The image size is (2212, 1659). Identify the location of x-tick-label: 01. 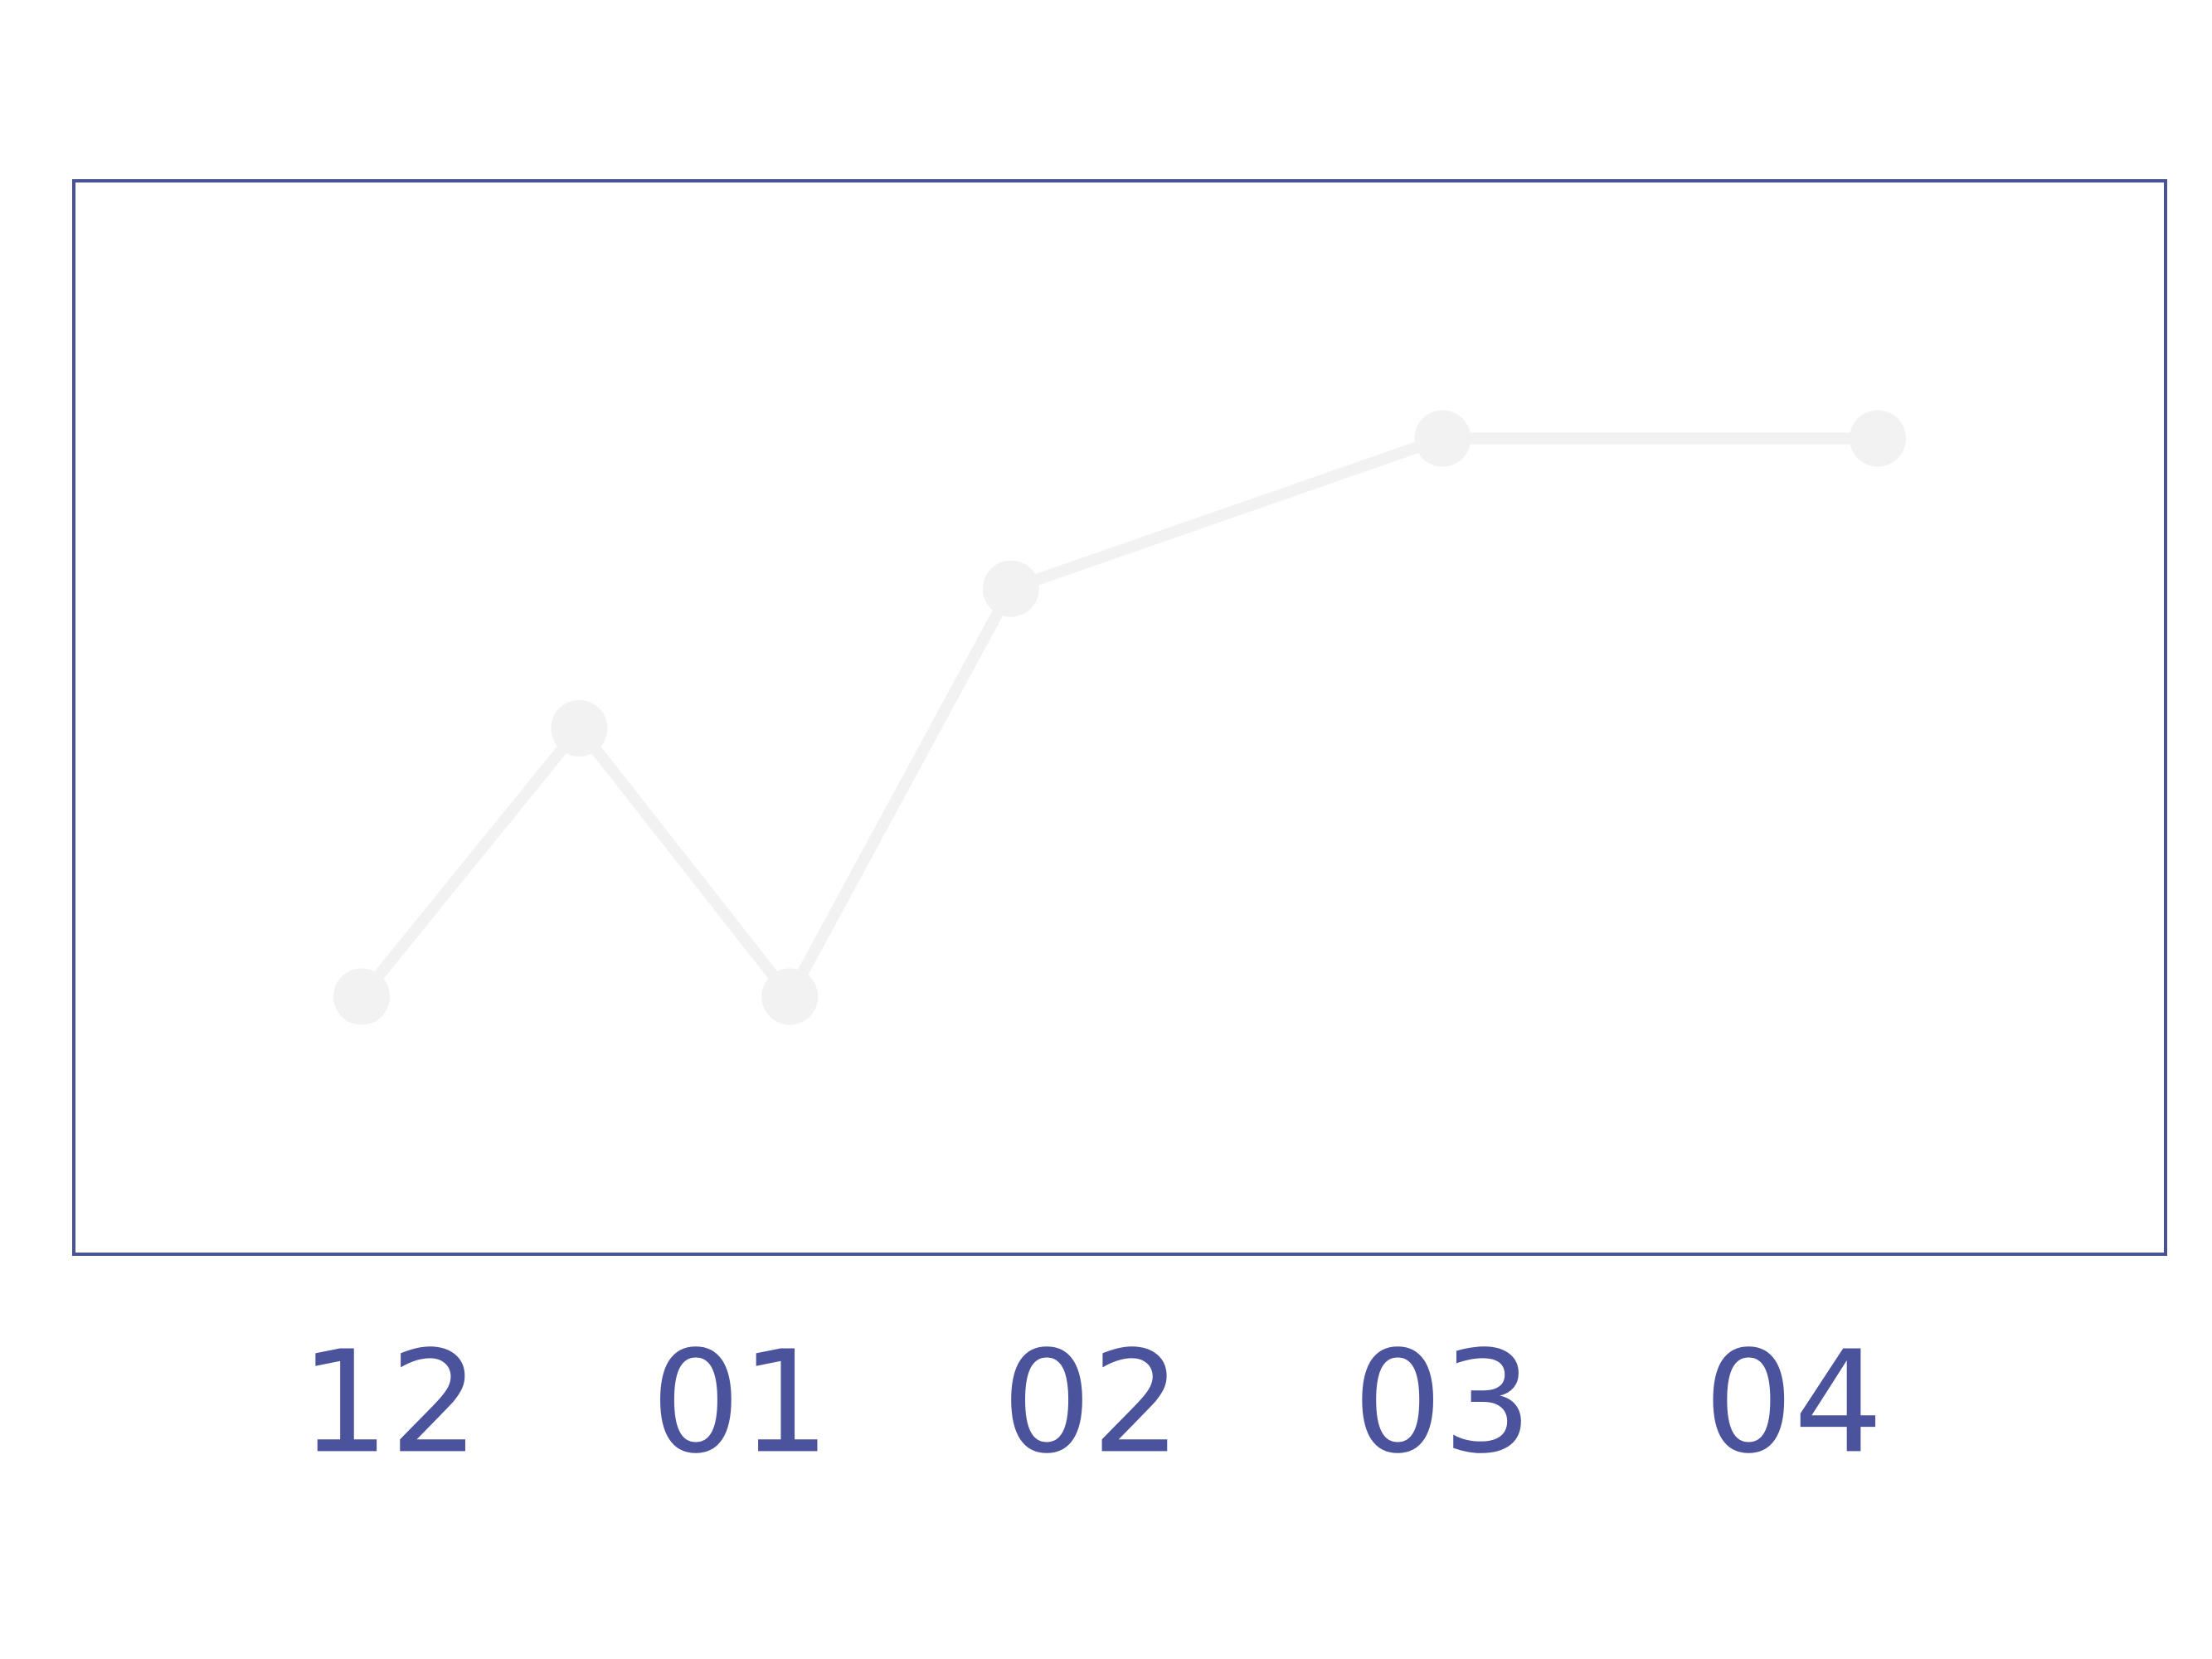
(740, 1403).